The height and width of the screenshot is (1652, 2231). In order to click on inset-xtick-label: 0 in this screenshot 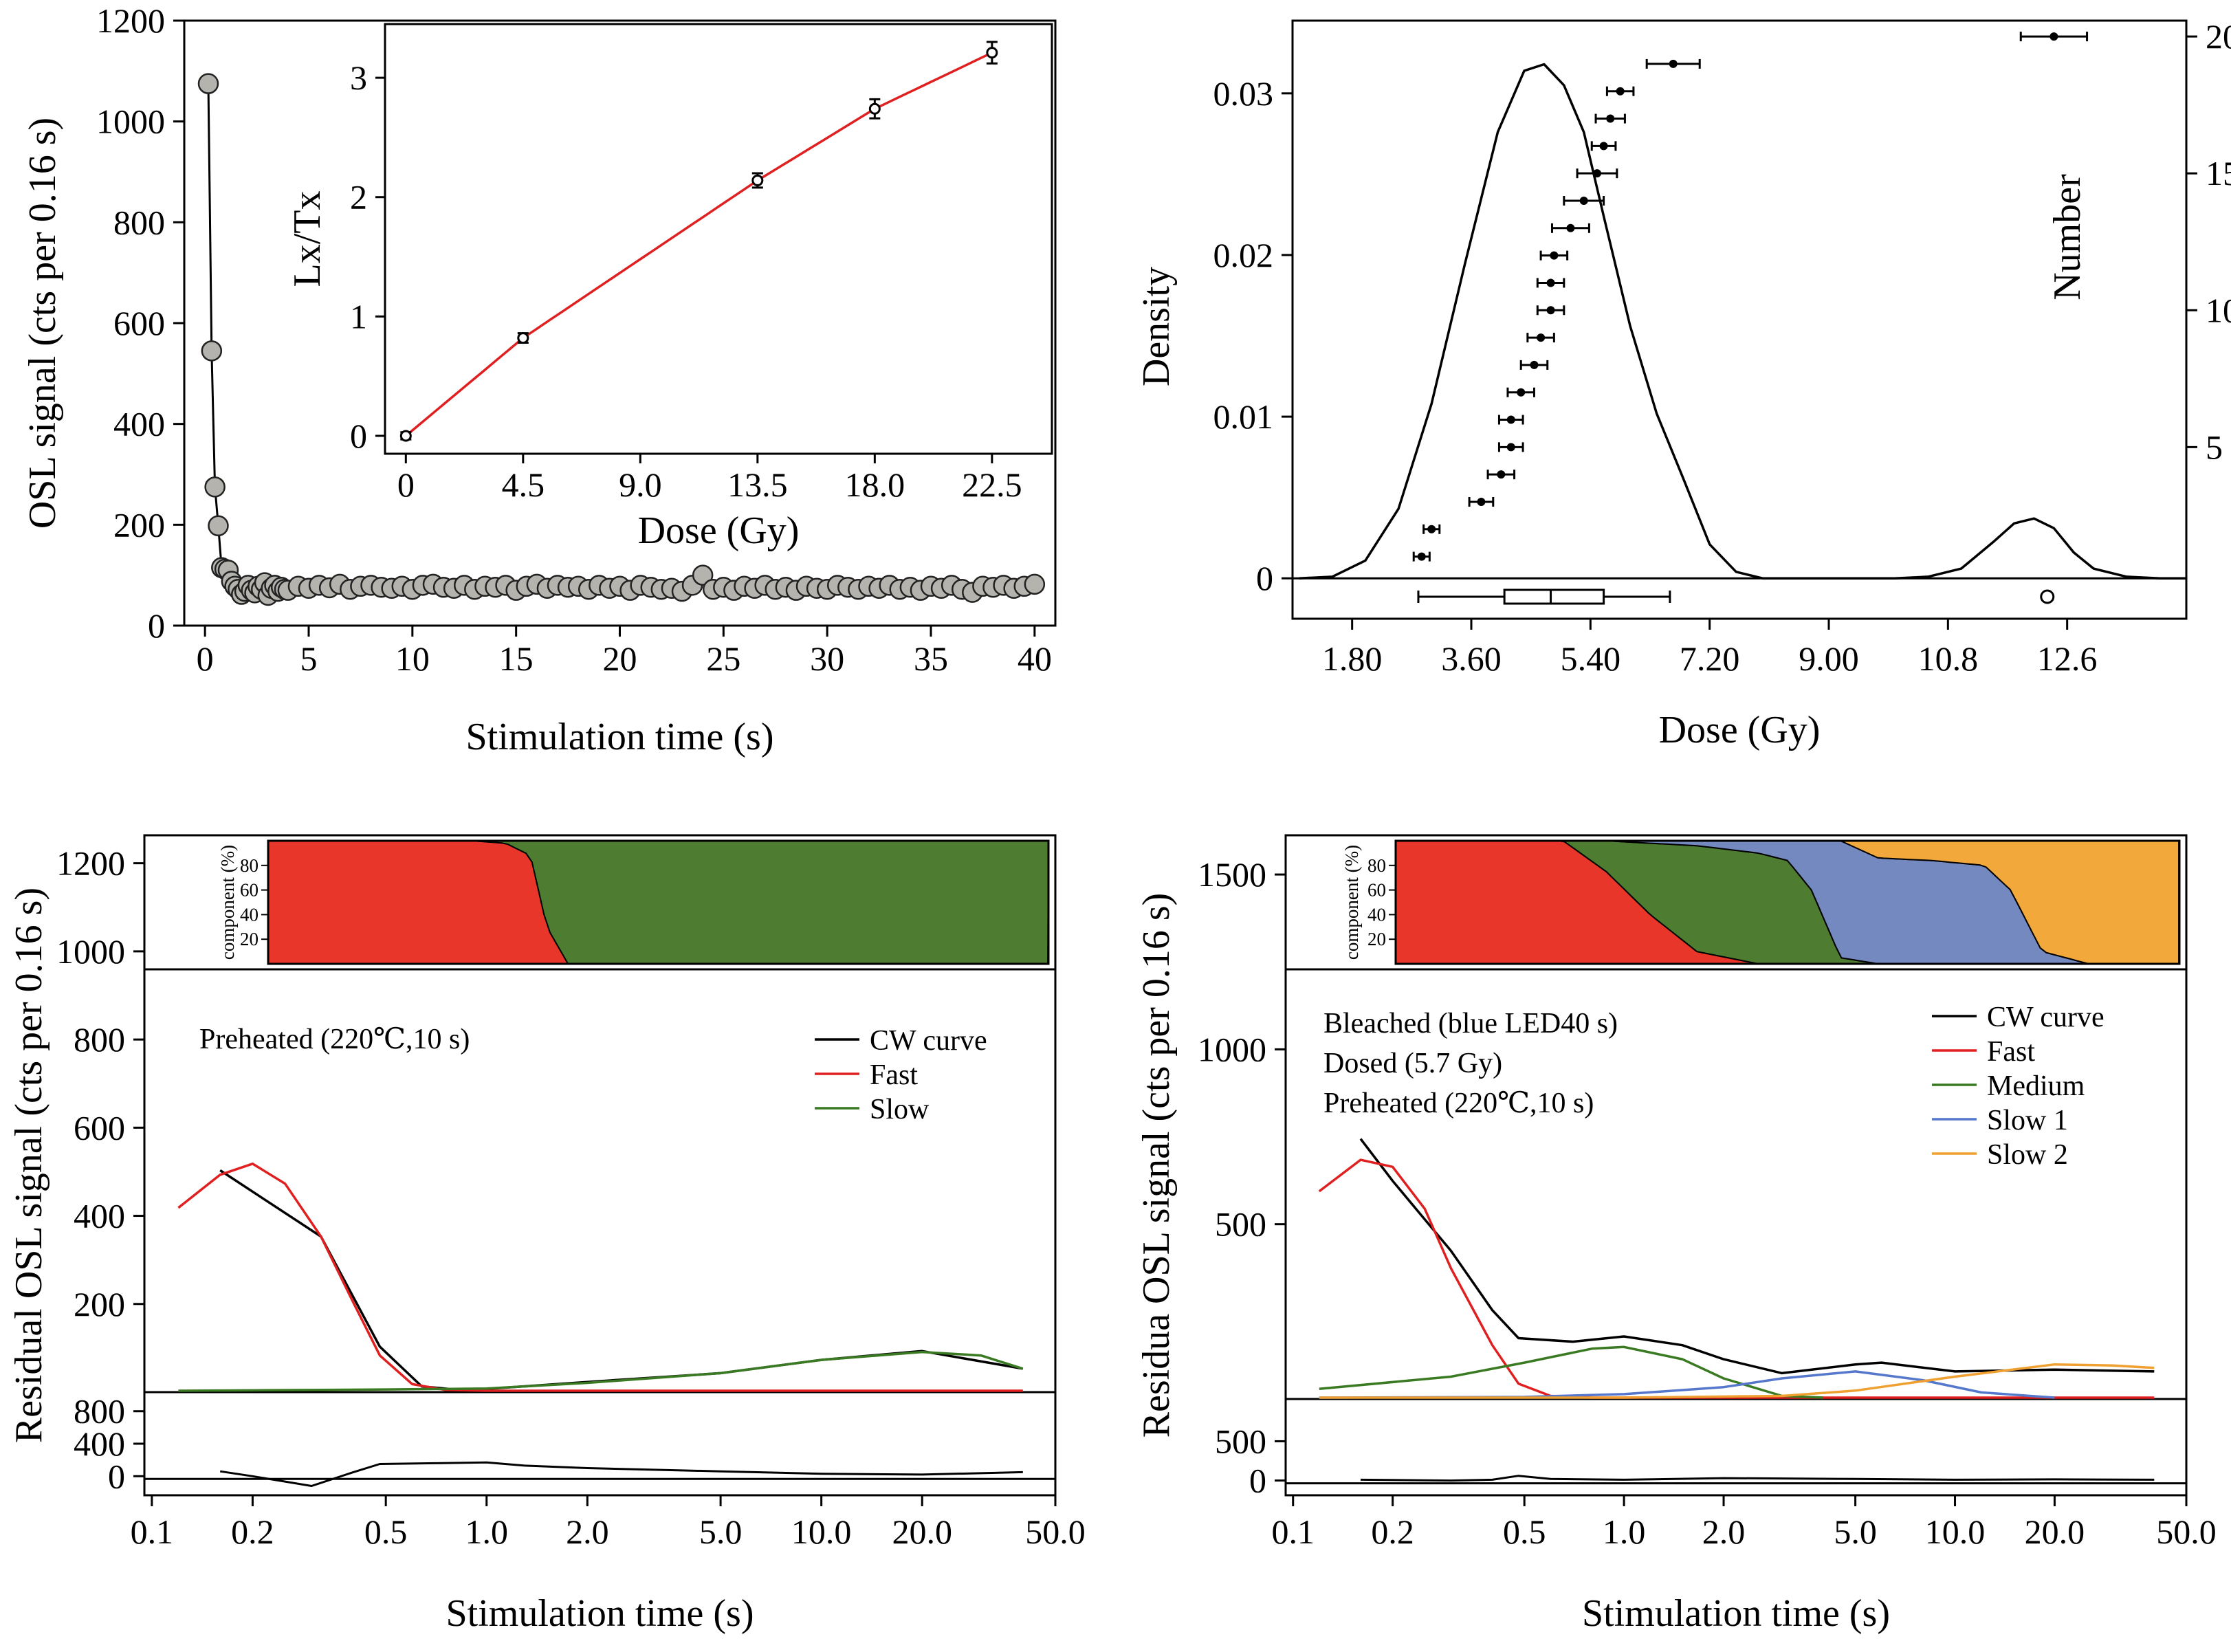, I will do `click(406, 484)`.